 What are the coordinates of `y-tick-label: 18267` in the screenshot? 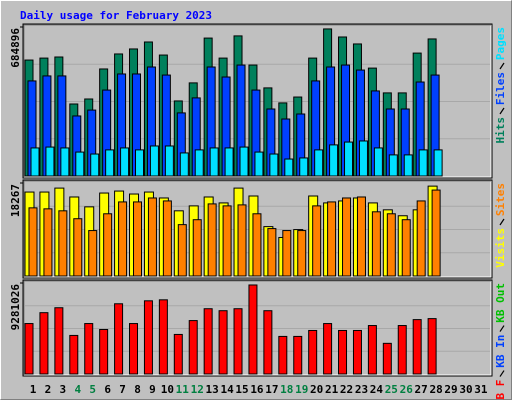 It's located at (15, 200).